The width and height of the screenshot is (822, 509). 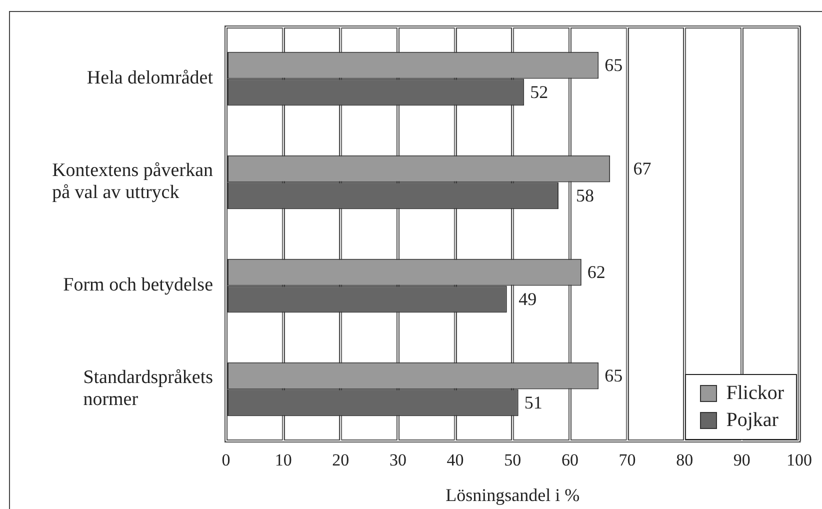 I want to click on data-label: 49, so click(x=527, y=298).